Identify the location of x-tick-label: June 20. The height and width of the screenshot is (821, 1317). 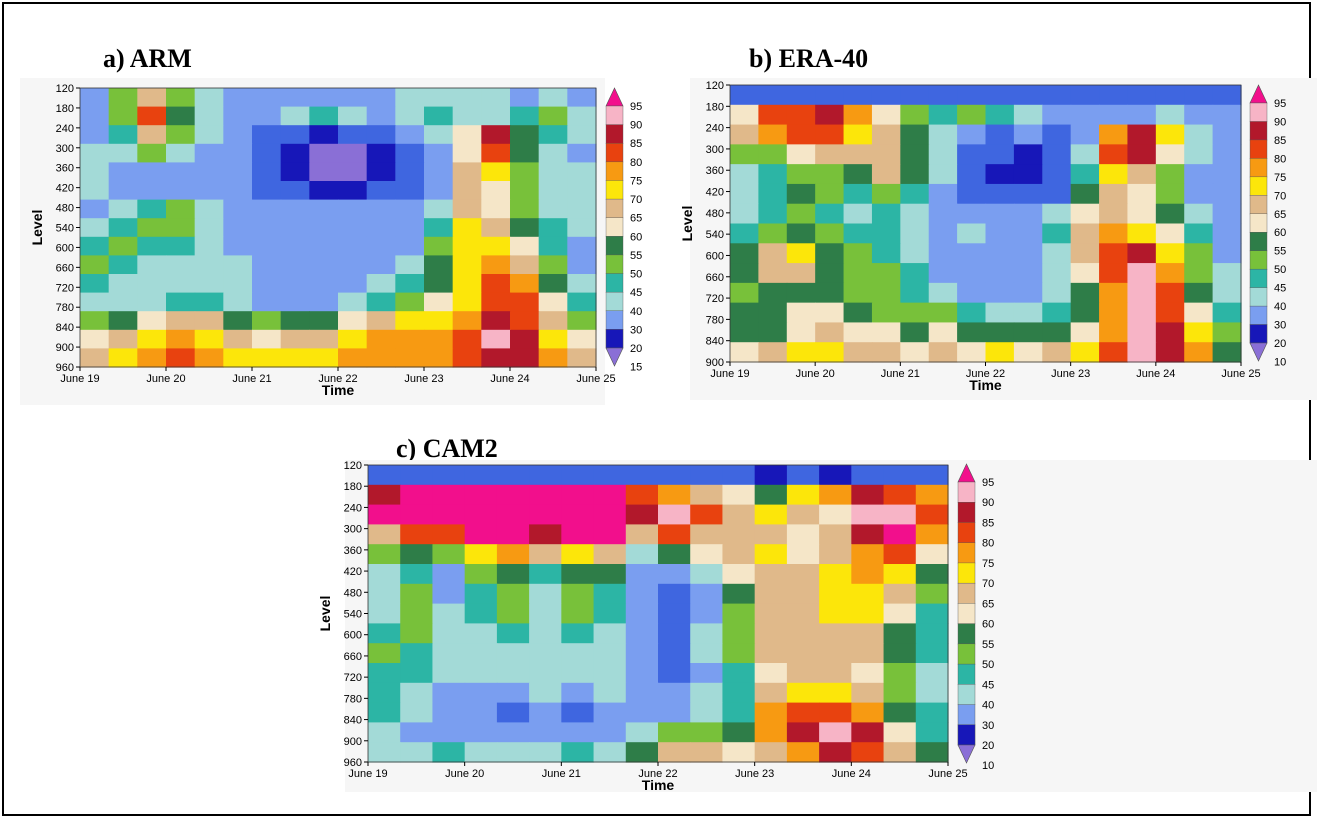
(165, 379).